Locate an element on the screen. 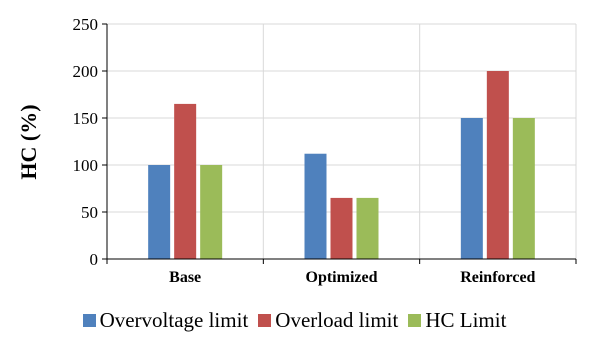 Image resolution: width=589 pixels, height=344 pixels. bar-hc-limit-reinforced is located at coordinates (523, 188).